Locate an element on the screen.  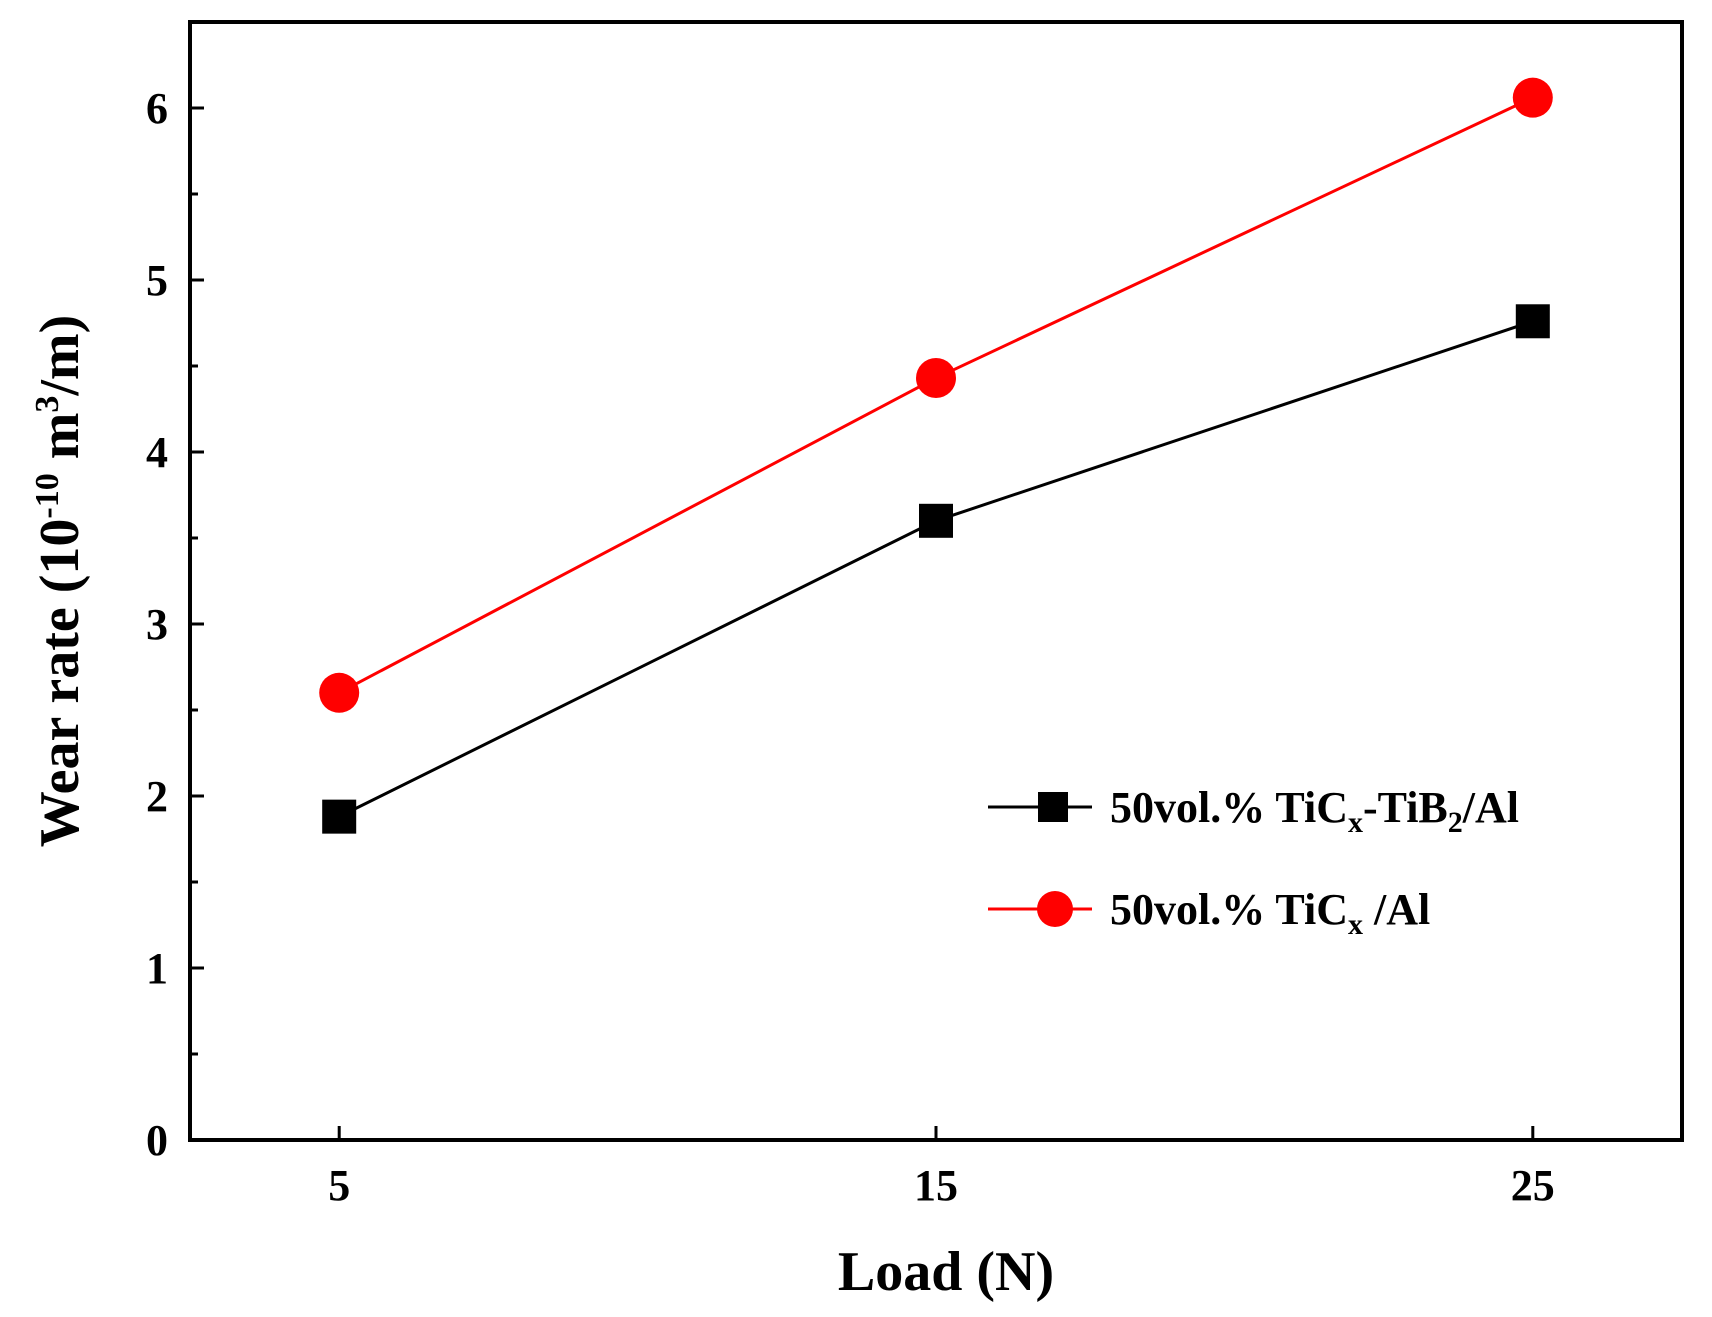
y-tick-label: 0 is located at coordinates (157, 1140).